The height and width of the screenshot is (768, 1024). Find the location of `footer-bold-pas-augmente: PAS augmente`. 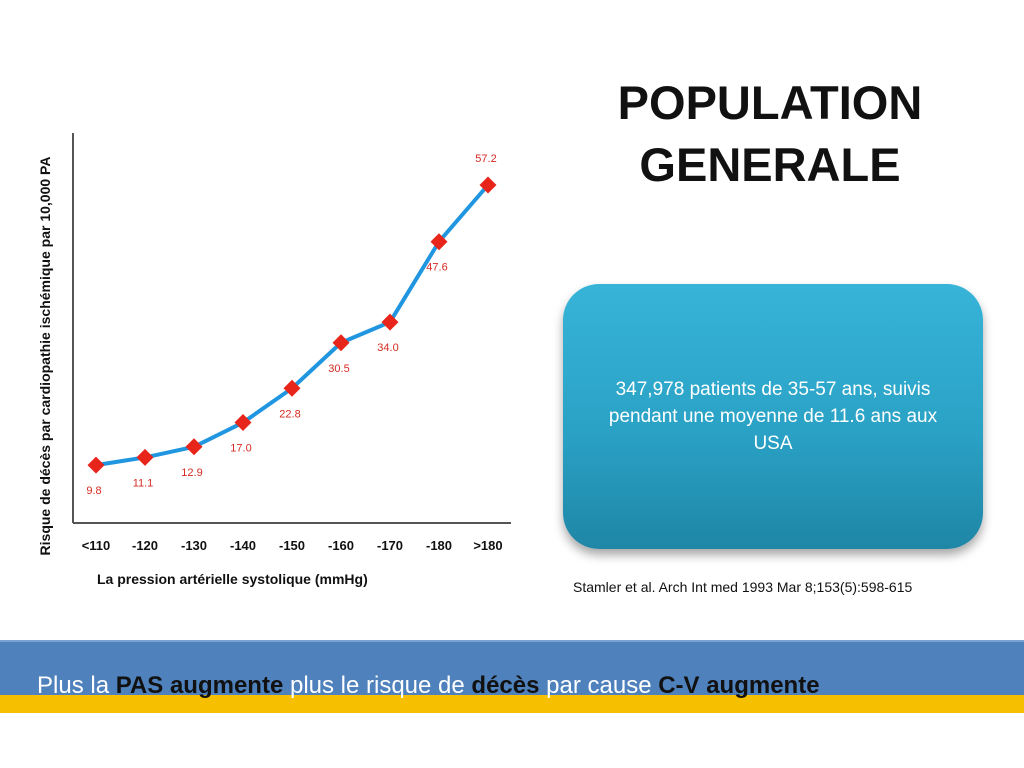

footer-bold-pas-augmente: PAS augmente is located at coordinates (199, 685).